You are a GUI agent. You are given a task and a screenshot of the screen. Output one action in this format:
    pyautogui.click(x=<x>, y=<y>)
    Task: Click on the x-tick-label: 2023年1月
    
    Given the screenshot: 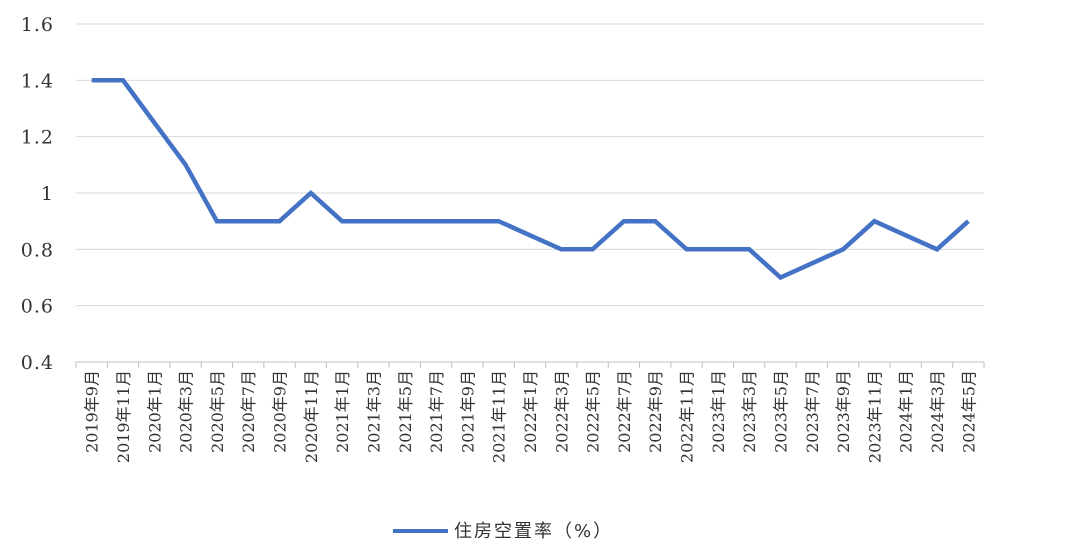 What is the action you would take?
    pyautogui.click(x=718, y=411)
    